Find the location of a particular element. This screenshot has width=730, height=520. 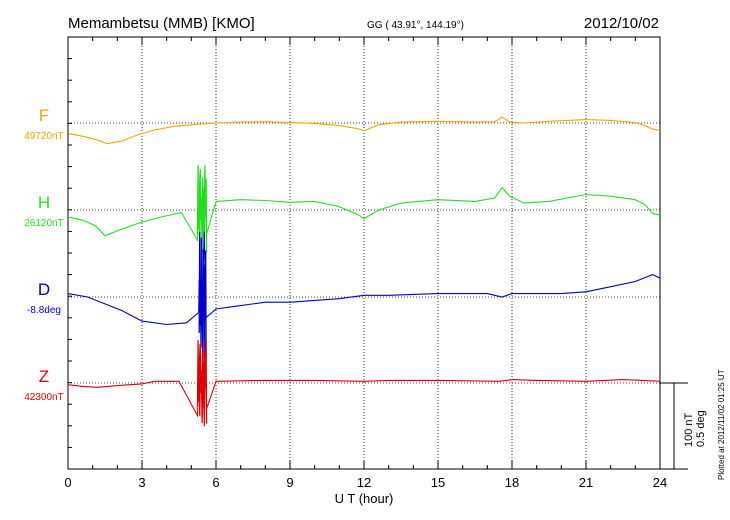

x-tick-labels: 0 3 6 9 12 15 18 21 24 is located at coordinates (365, 482).